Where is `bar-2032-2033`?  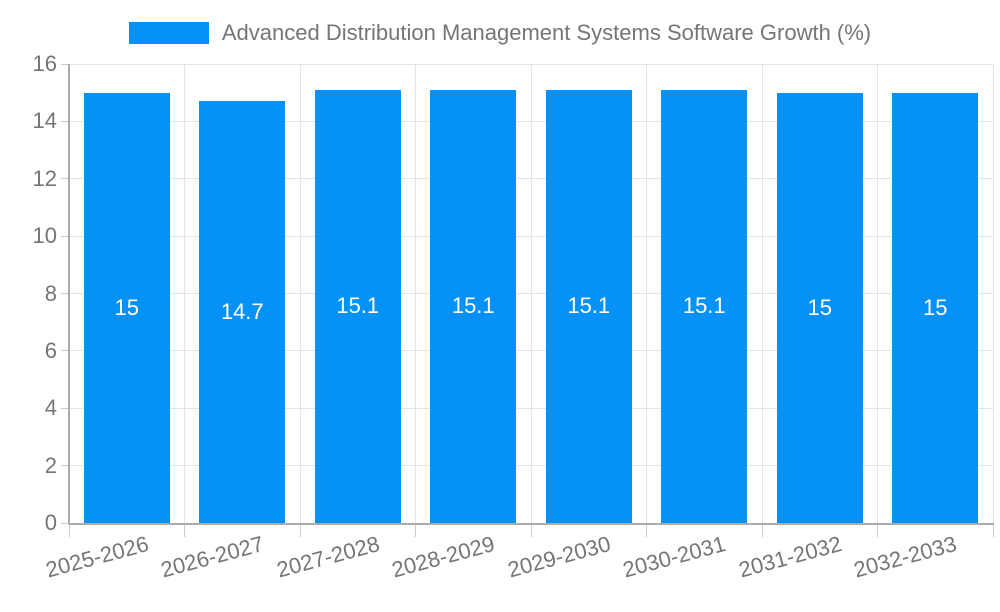
bar-2032-2033 is located at coordinates (935, 307).